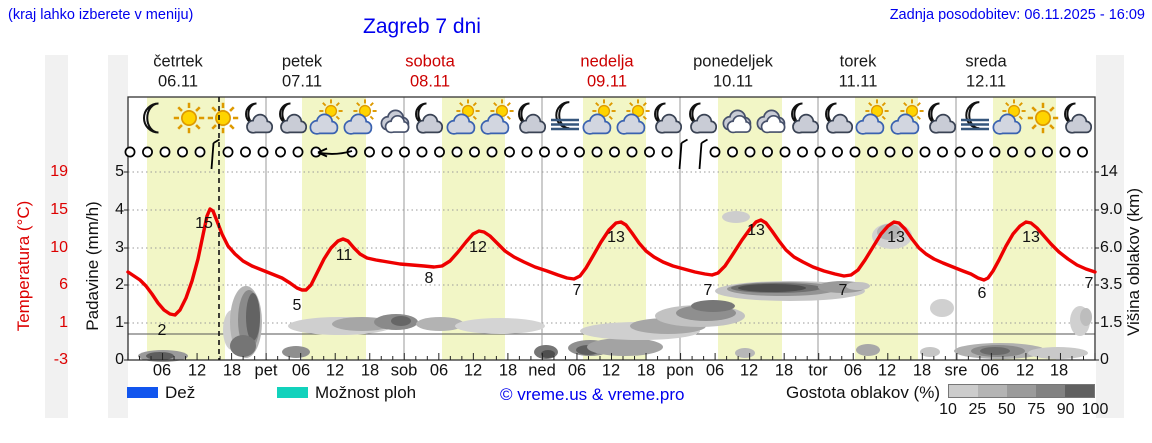  What do you see at coordinates (1036, 409) in the screenshot?
I see `cloud-density-scale-label: 75` at bounding box center [1036, 409].